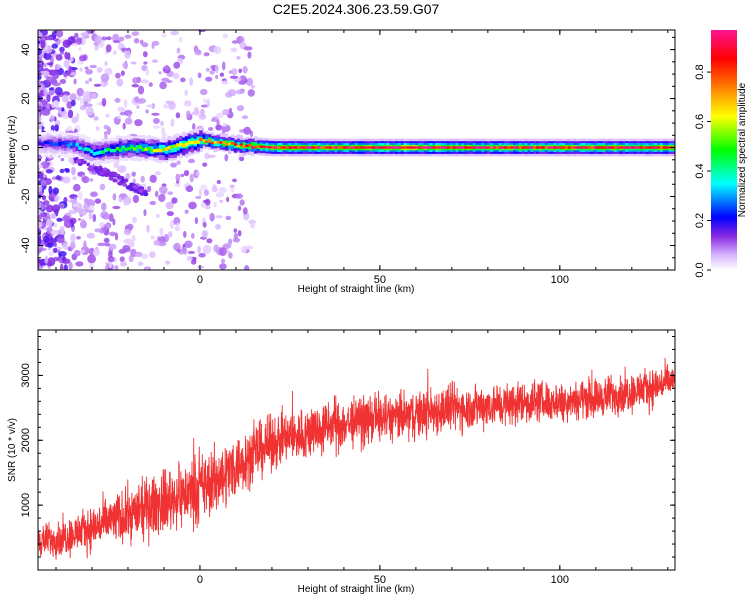 The image size is (750, 600). Describe the element at coordinates (700, 220) in the screenshot. I see `colorbar-tick-label: 0.2` at that location.